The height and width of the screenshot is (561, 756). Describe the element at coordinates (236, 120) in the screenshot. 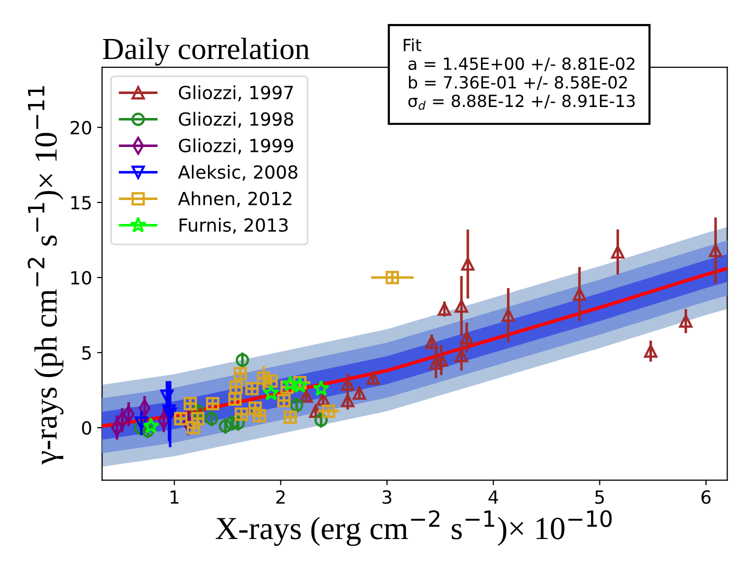

I see `legend-label: Gliozzi, 1998` at that location.